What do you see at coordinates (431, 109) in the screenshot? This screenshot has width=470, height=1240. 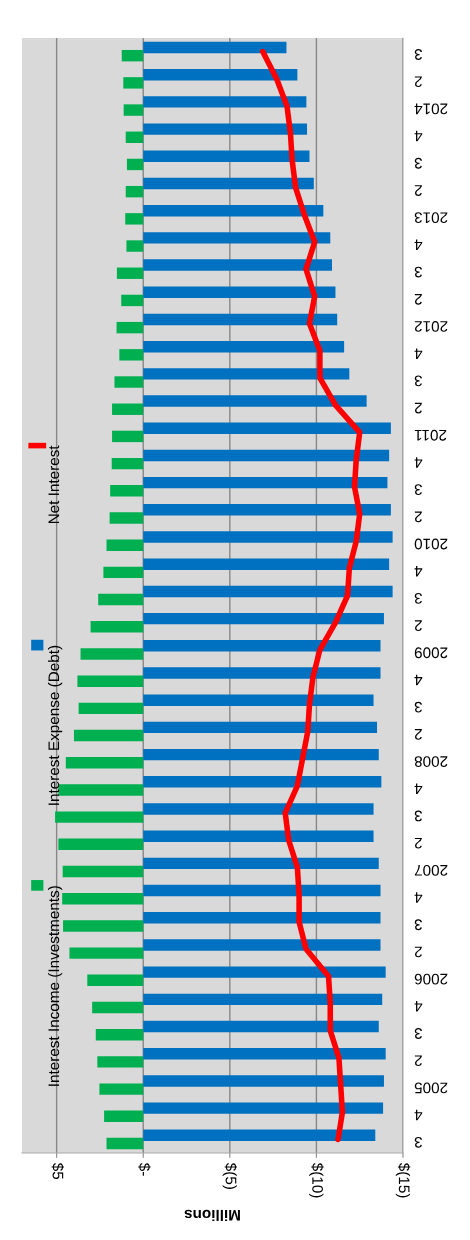 I see `y-tick-label: 2014` at bounding box center [431, 109].